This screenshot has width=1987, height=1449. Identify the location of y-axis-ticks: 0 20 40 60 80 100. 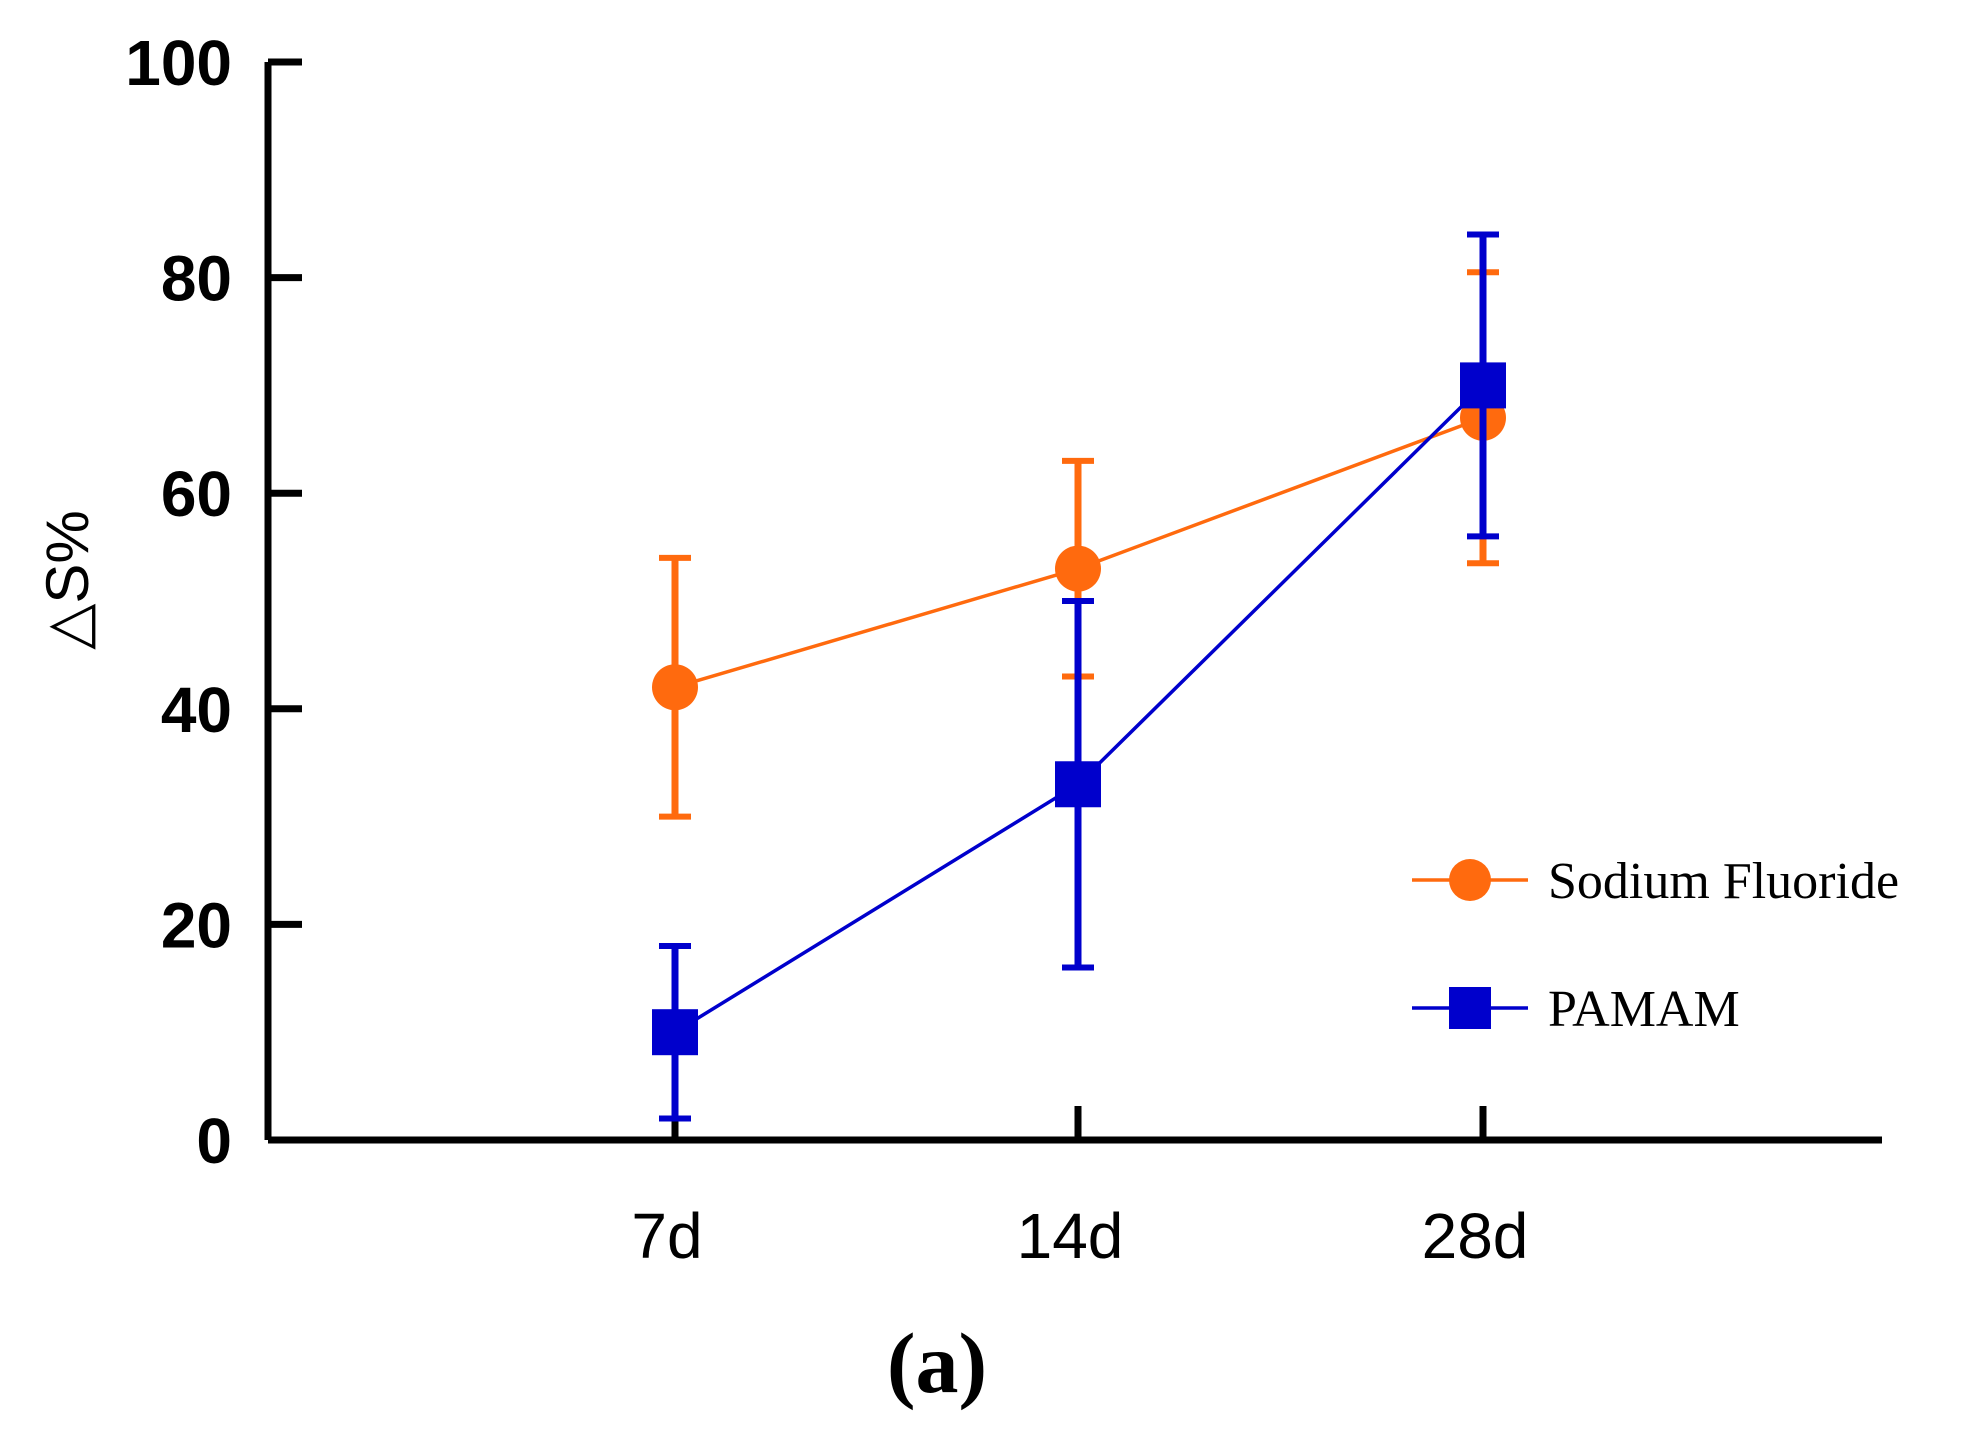
(213, 602).